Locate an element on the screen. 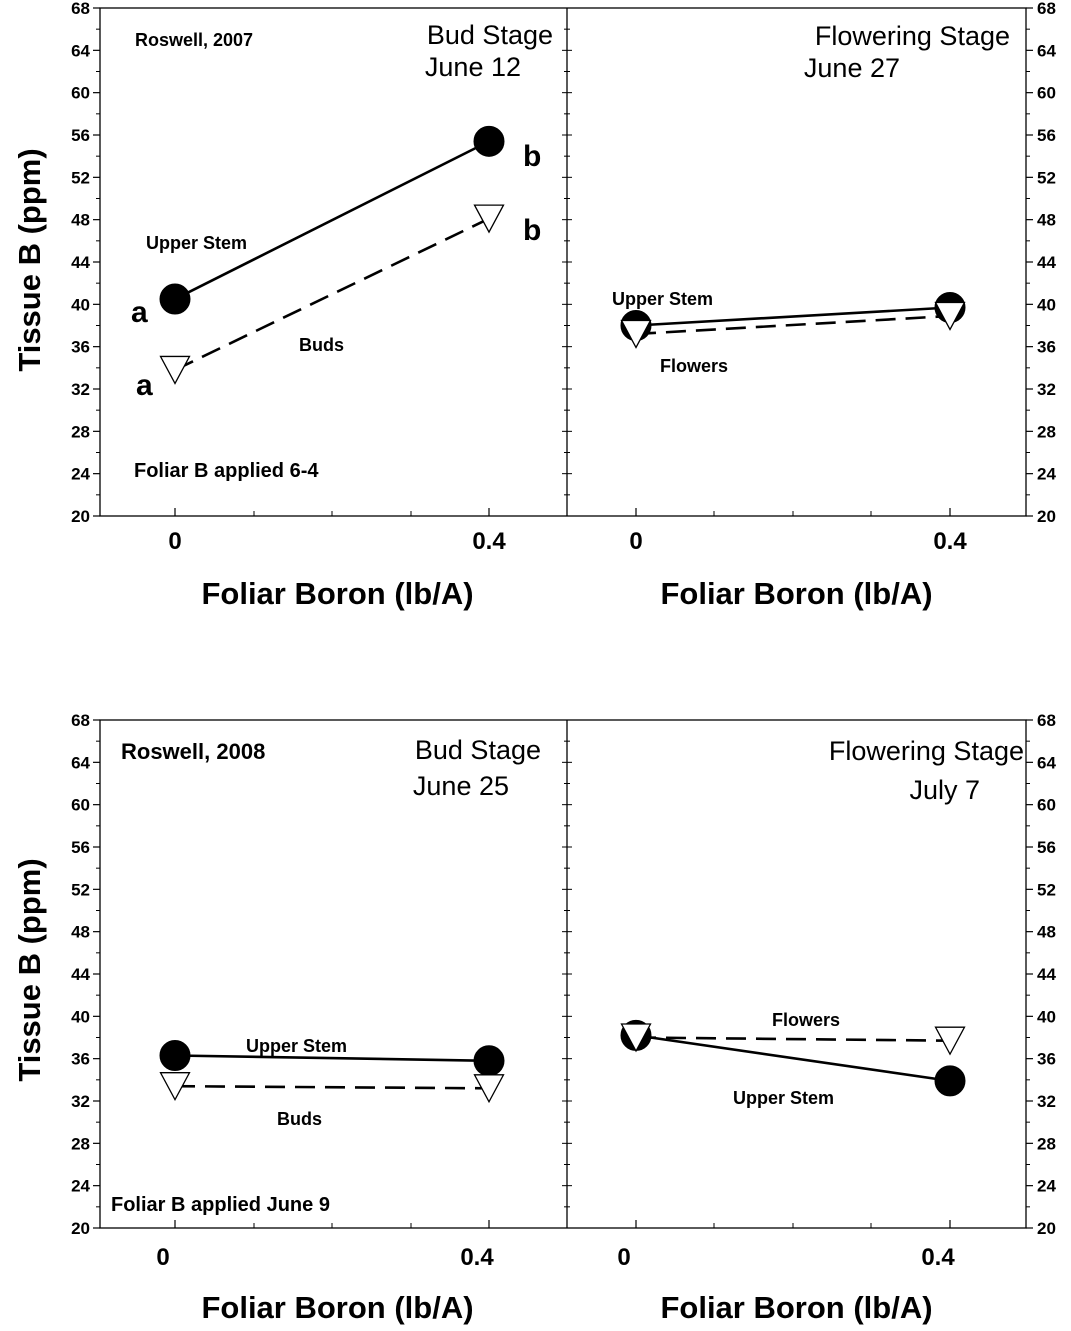 The image size is (1071, 1331). stage-date: June 12 is located at coordinates (473, 67).